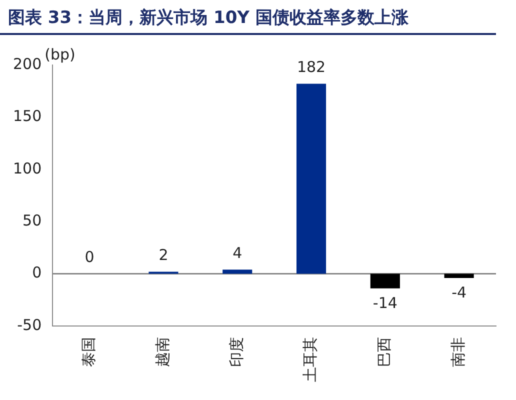 The height and width of the screenshot is (400, 516). Describe the element at coordinates (385, 303) in the screenshot. I see `data-label: -14` at that location.